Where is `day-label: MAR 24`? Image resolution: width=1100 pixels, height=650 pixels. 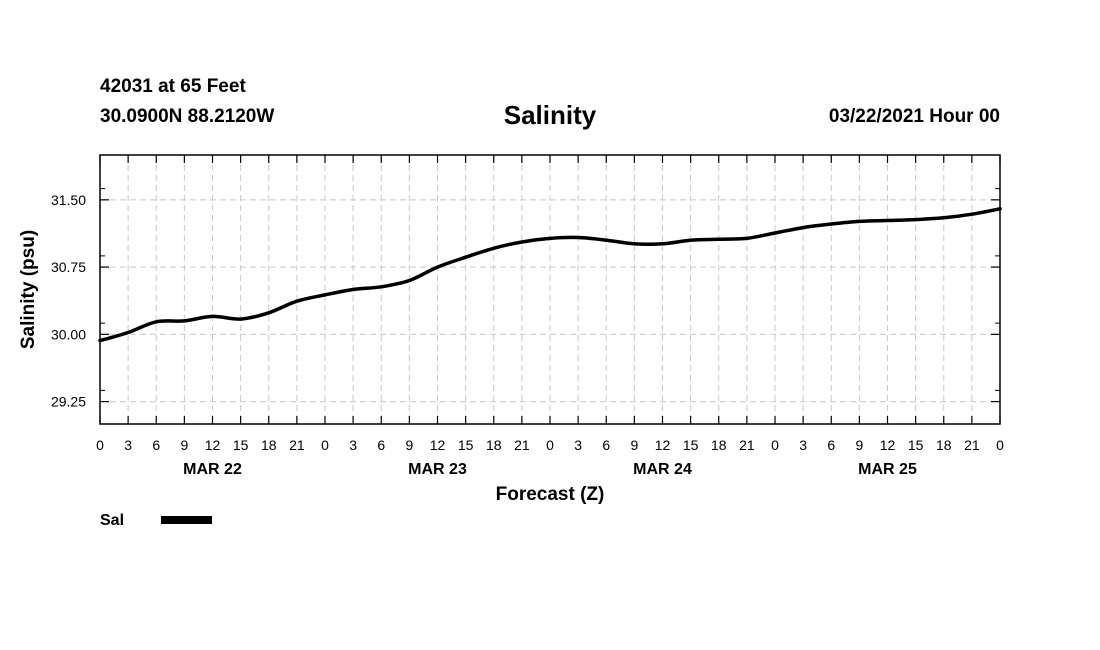 day-label: MAR 24 is located at coordinates (662, 469).